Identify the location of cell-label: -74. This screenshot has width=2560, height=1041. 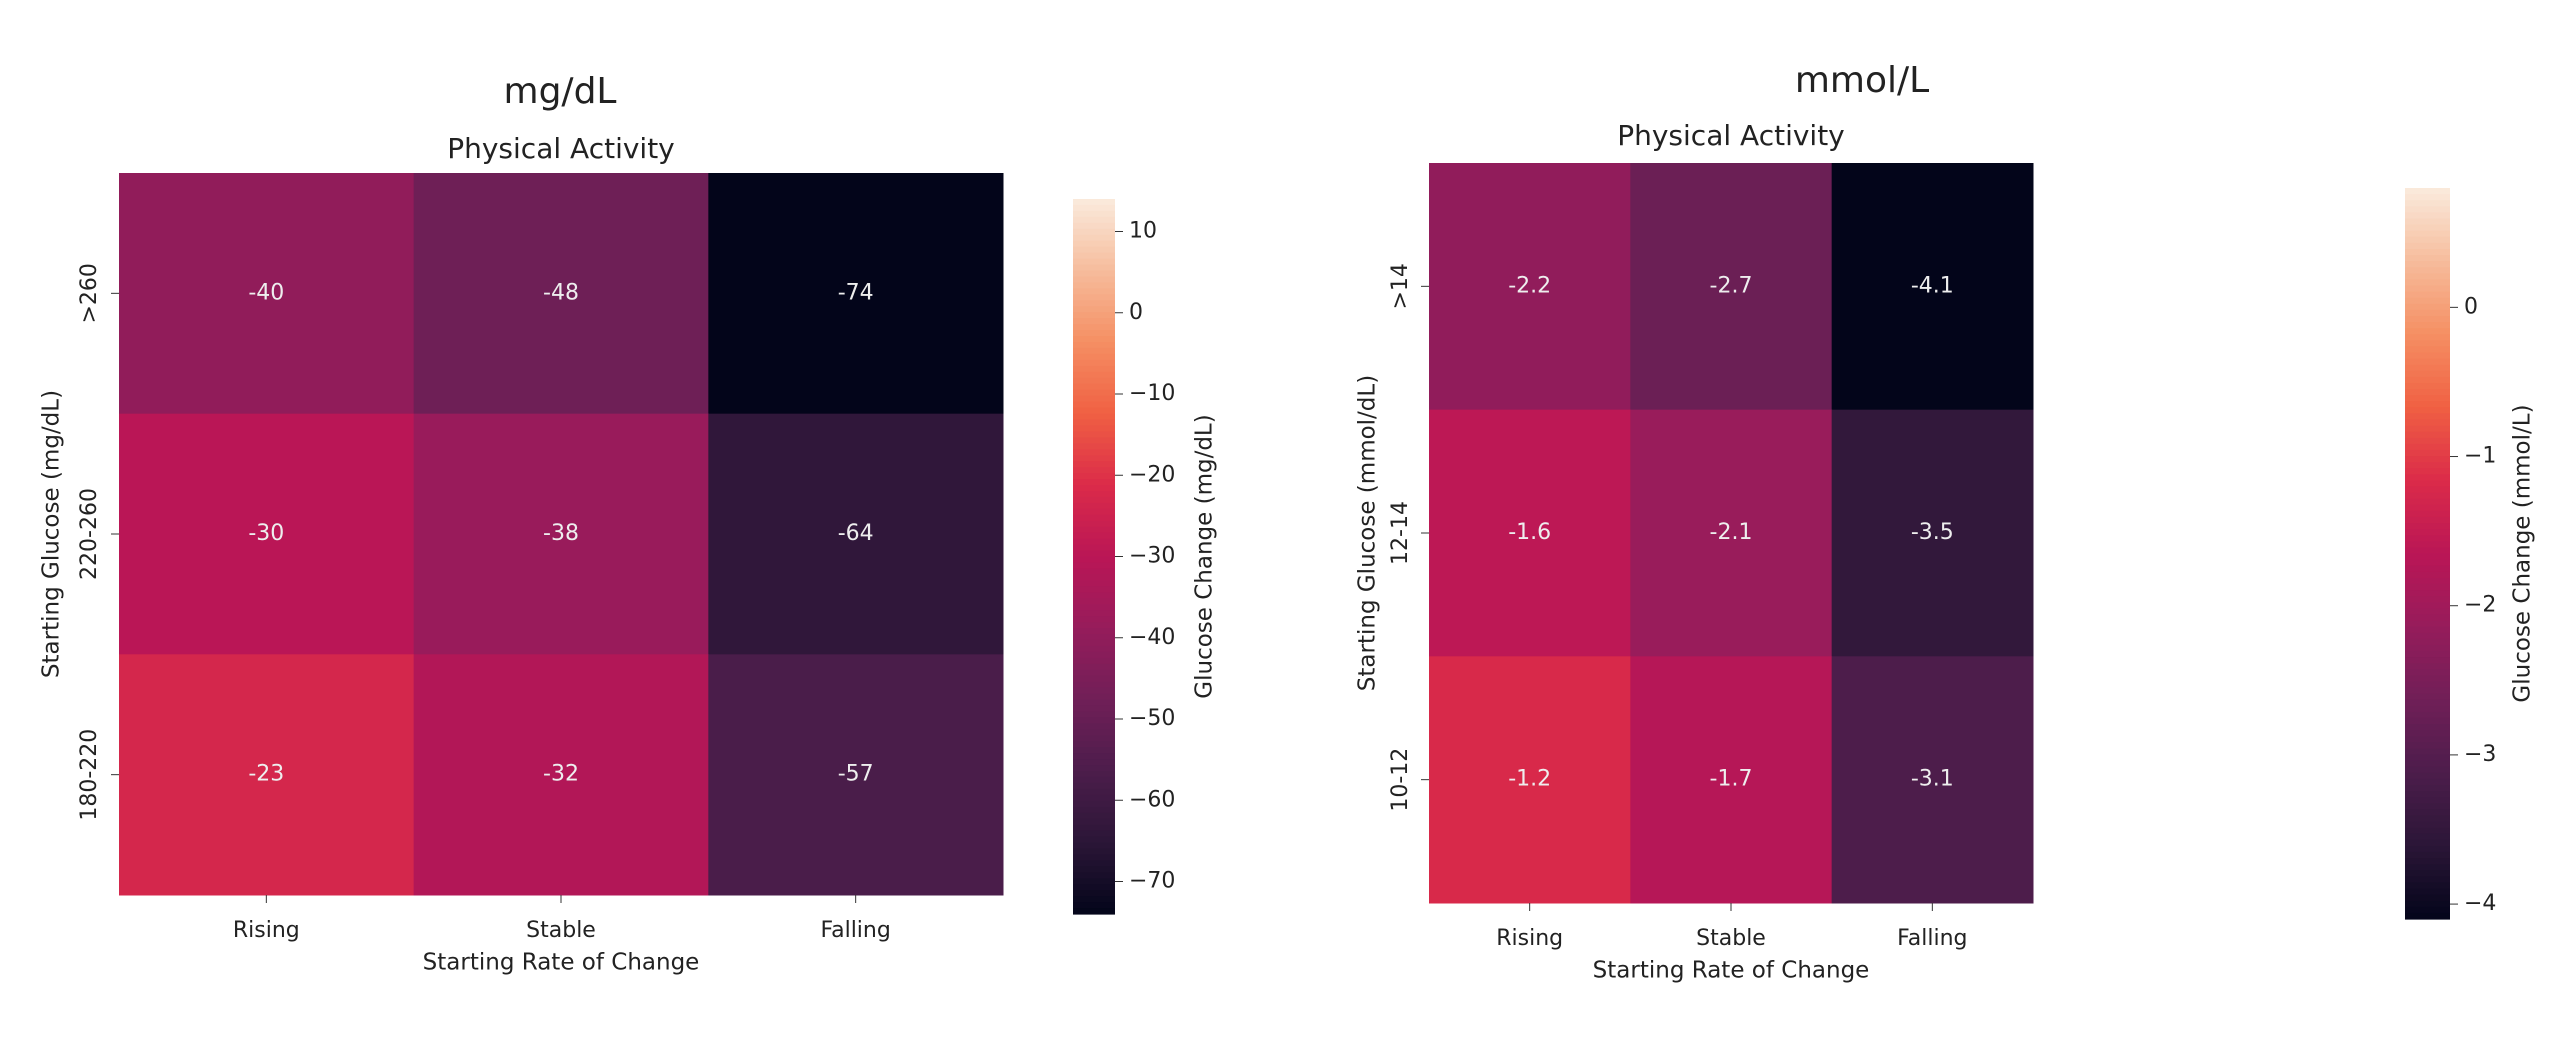
(856, 292).